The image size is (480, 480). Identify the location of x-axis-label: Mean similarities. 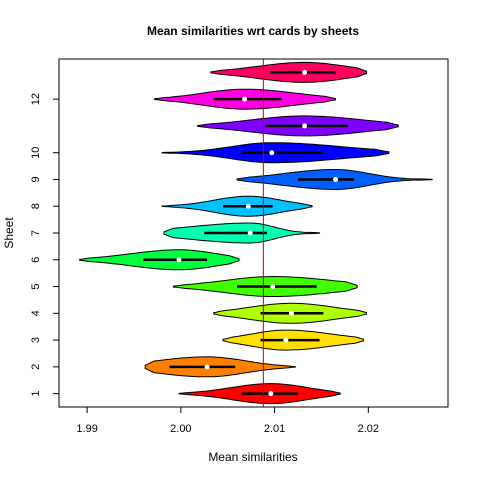
(252, 457).